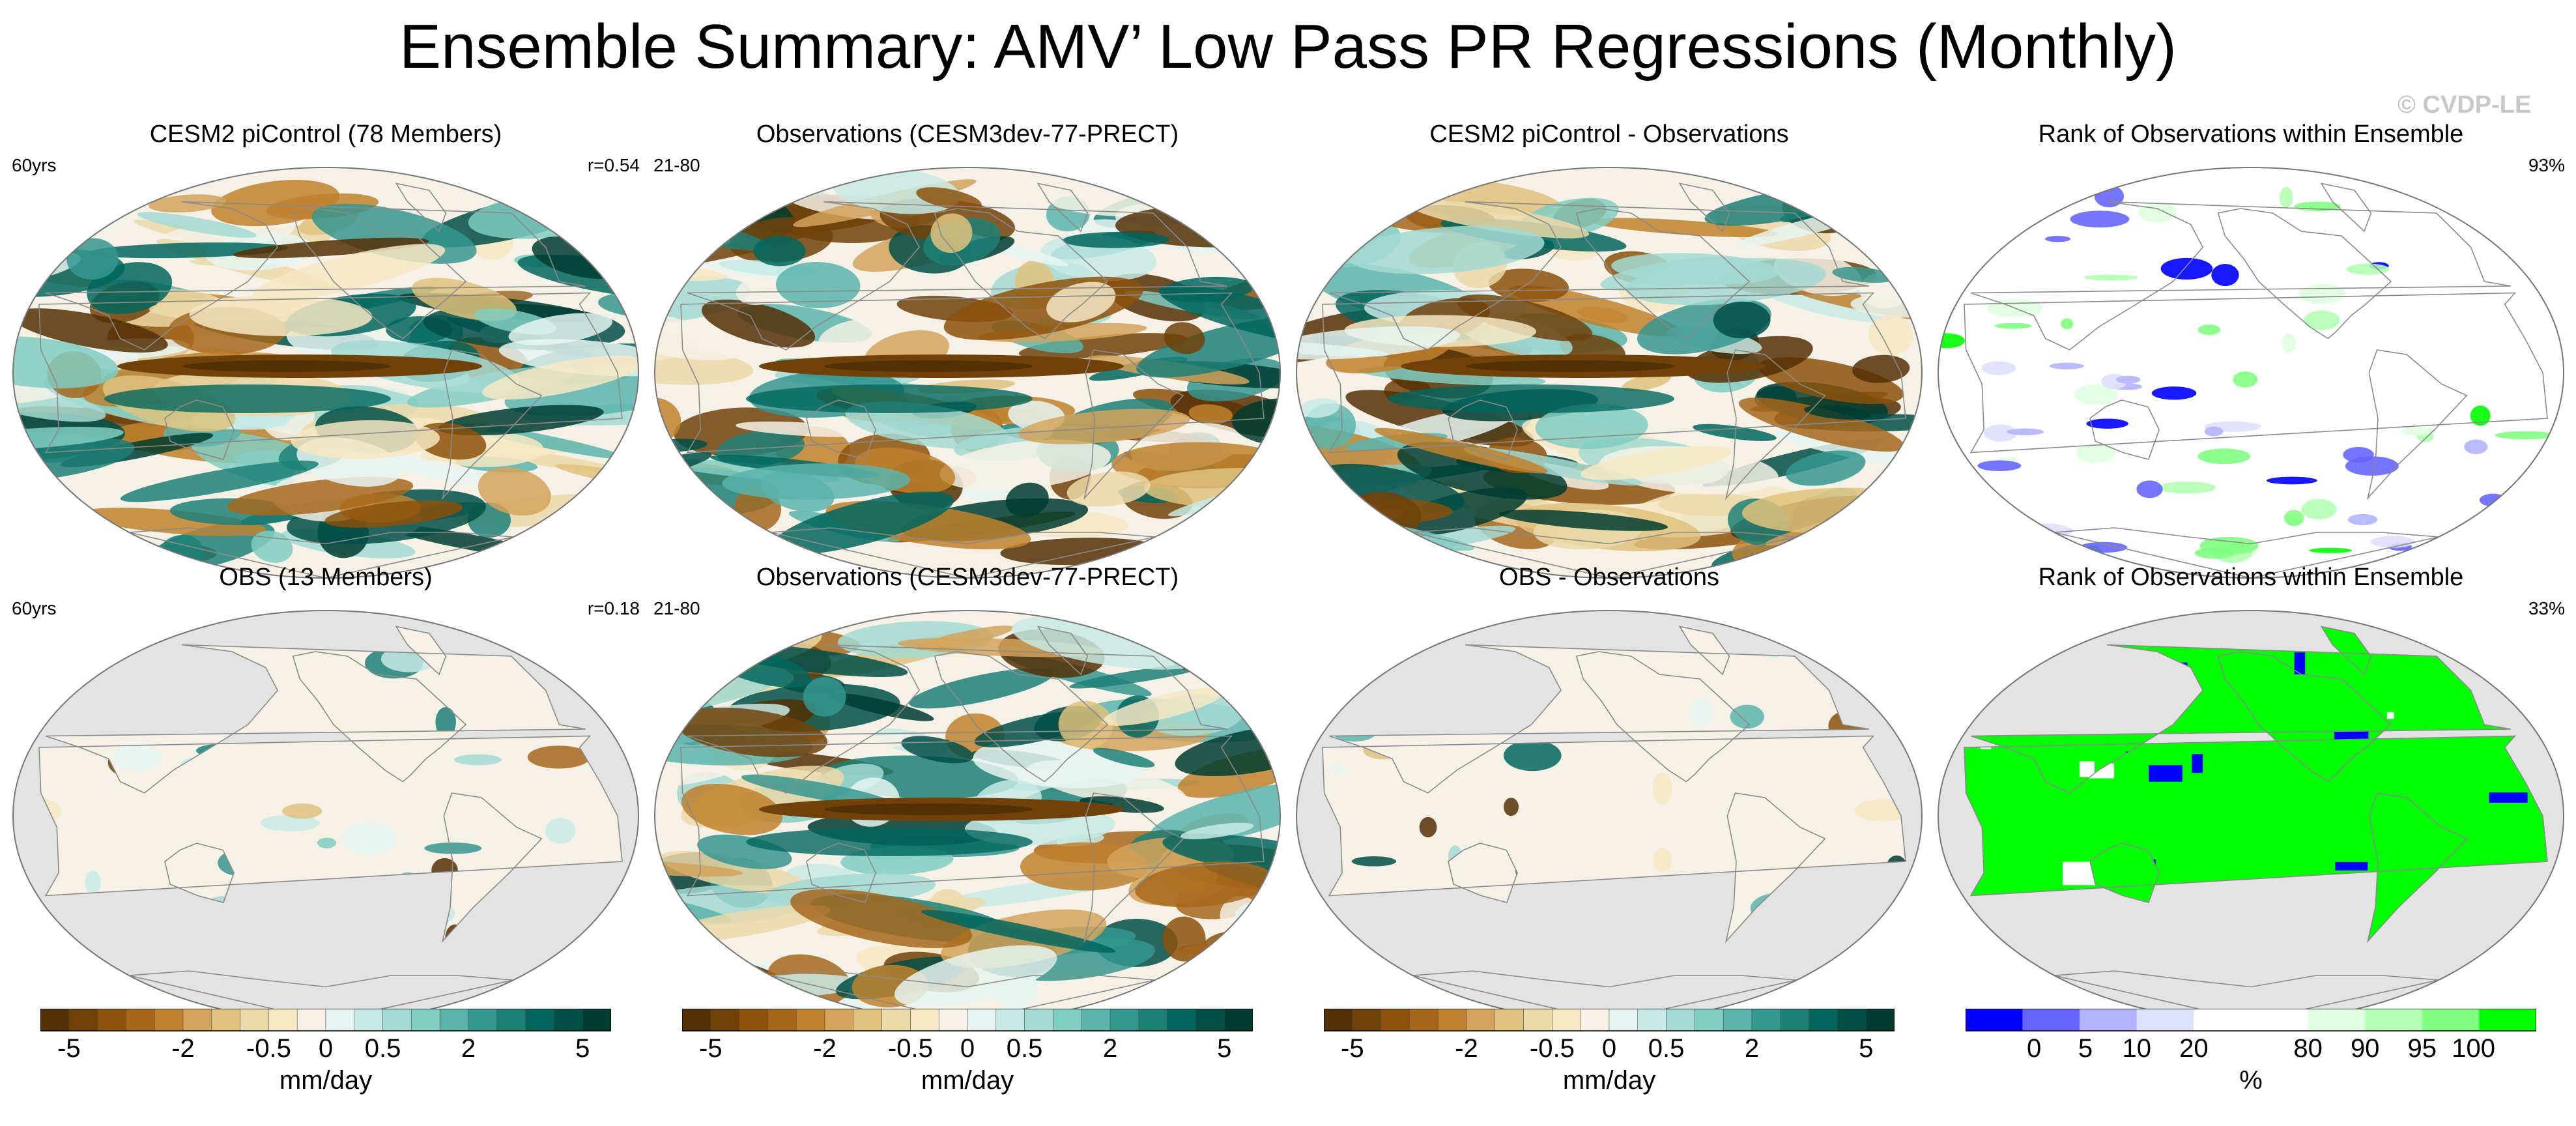 Image resolution: width=2576 pixels, height=1126 pixels. I want to click on colorbar-tick-label: 90, so click(2365, 1048).